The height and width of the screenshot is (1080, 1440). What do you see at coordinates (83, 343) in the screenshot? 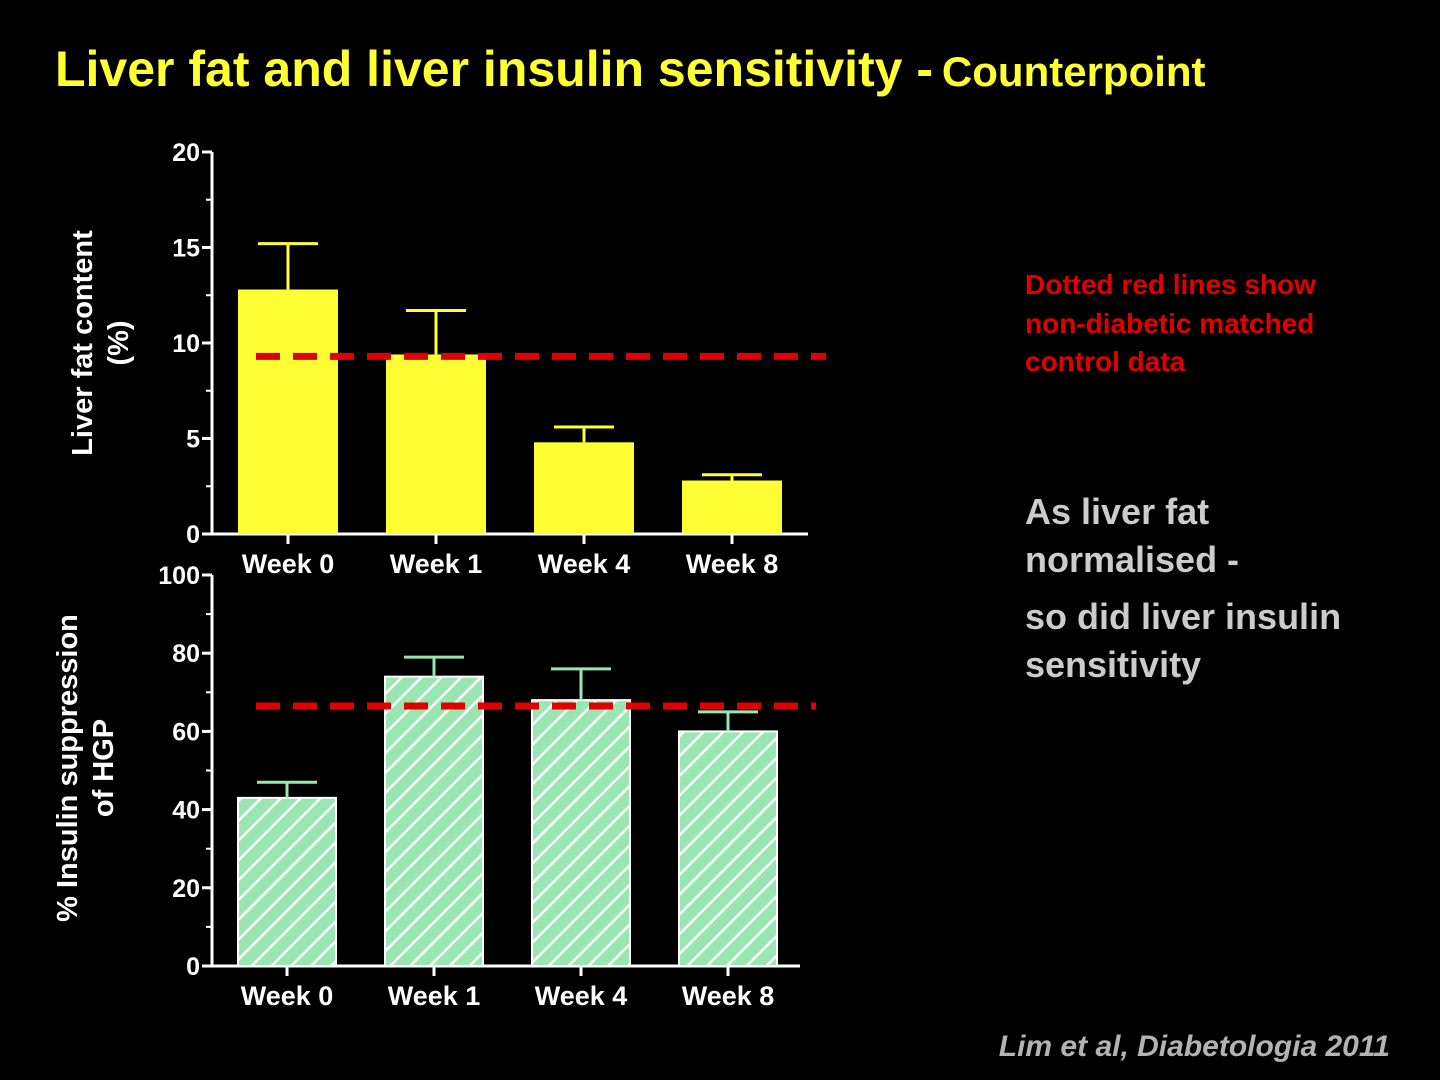
I see `y-axis-label-line1: Liver fat content` at bounding box center [83, 343].